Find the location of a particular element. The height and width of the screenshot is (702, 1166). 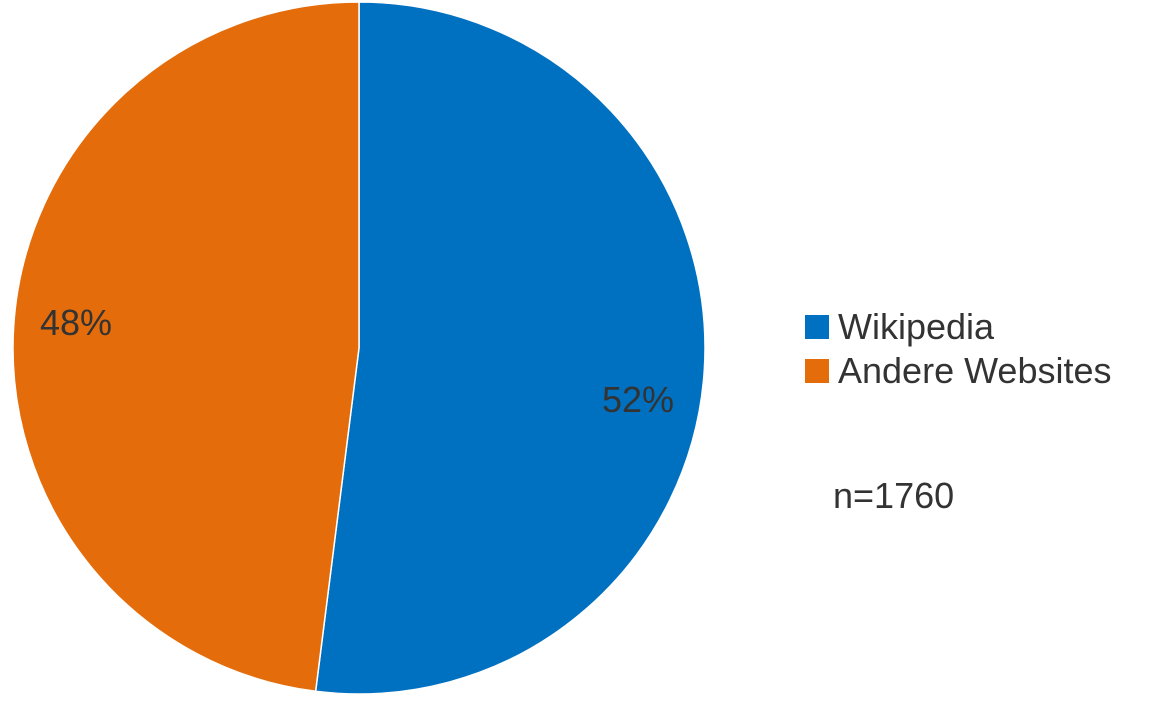

legend-label-wikipedia: Wikipedia is located at coordinates (916, 326).